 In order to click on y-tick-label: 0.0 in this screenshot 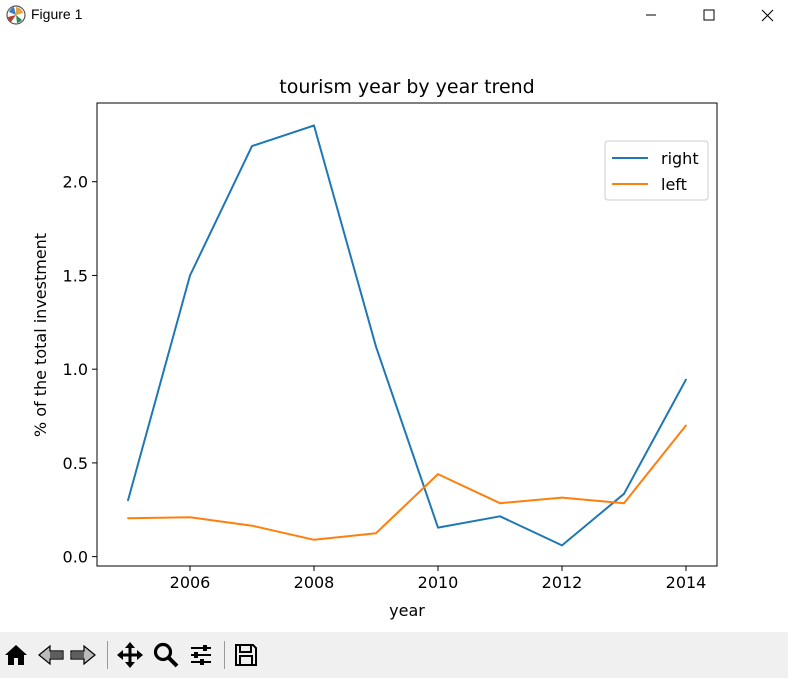, I will do `click(75, 557)`.